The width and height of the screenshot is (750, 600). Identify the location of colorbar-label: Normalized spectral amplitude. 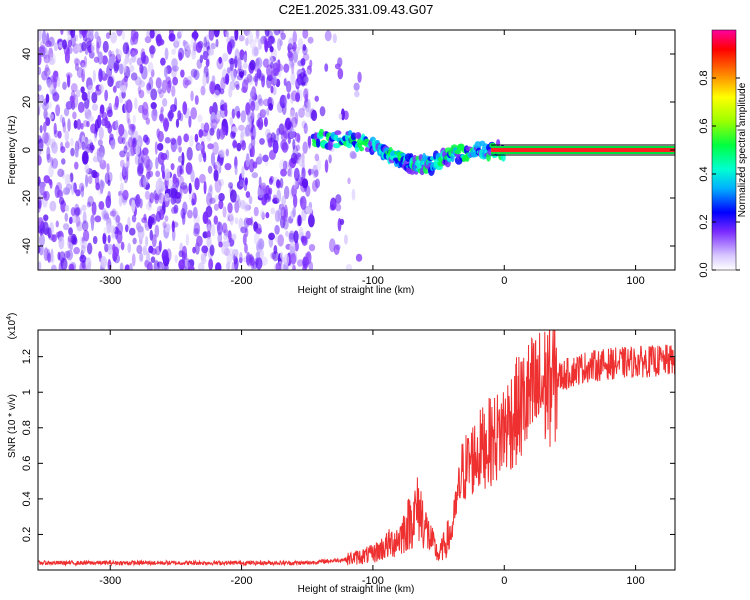
(742, 149).